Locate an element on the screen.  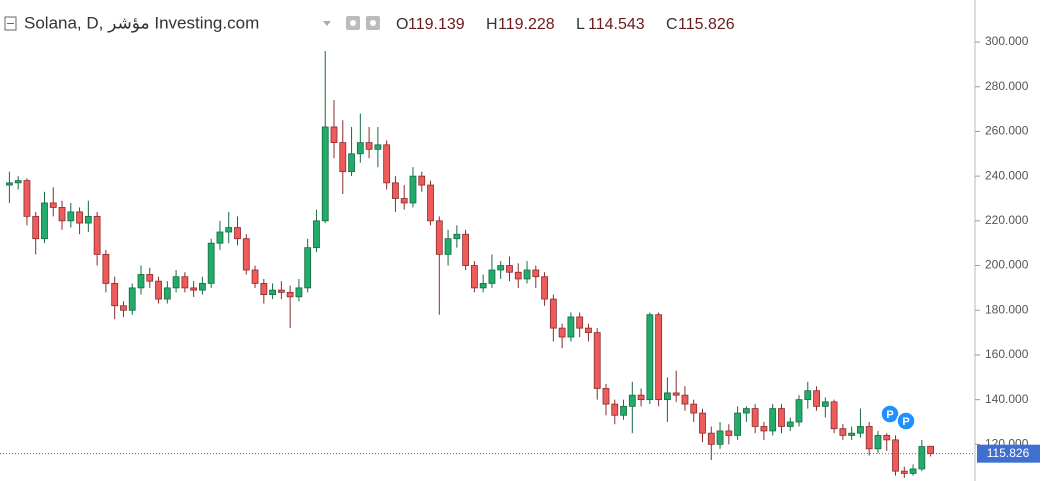
ohlc-value: 119.228 is located at coordinates (526, 24).